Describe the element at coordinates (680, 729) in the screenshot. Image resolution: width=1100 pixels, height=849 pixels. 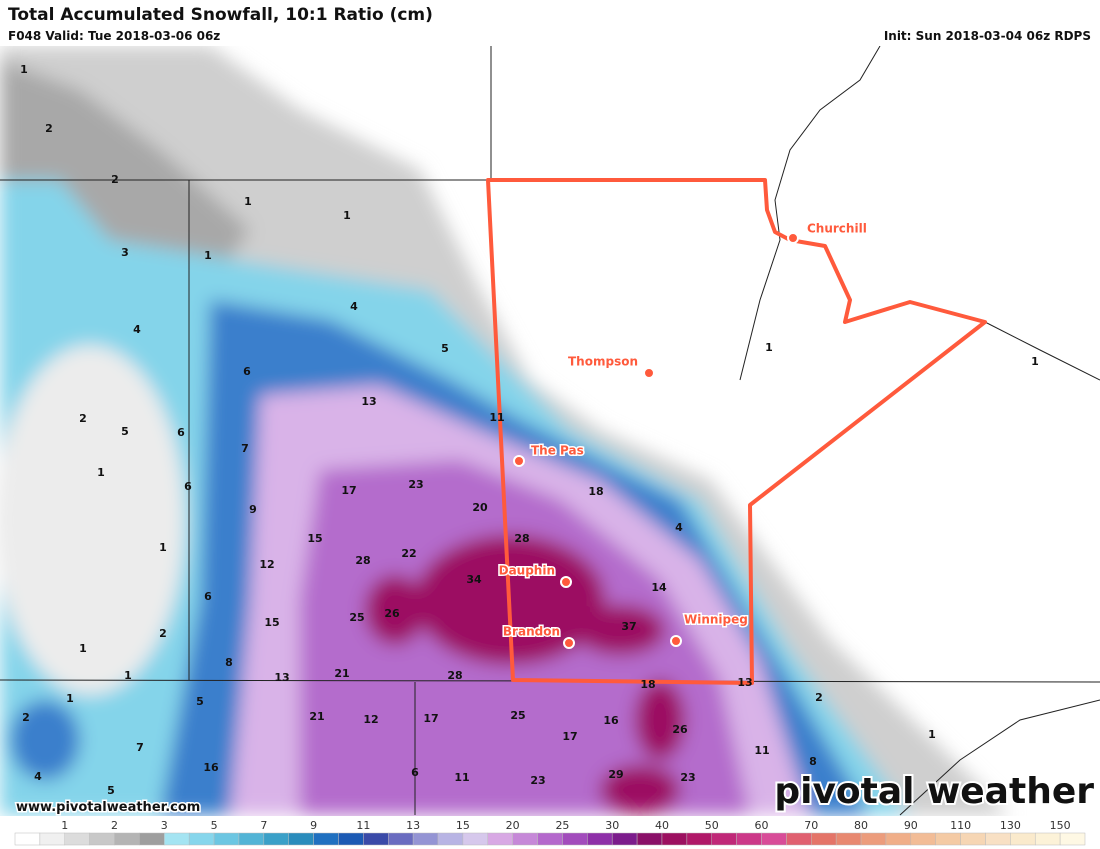
I see `value-label: 26` at that location.